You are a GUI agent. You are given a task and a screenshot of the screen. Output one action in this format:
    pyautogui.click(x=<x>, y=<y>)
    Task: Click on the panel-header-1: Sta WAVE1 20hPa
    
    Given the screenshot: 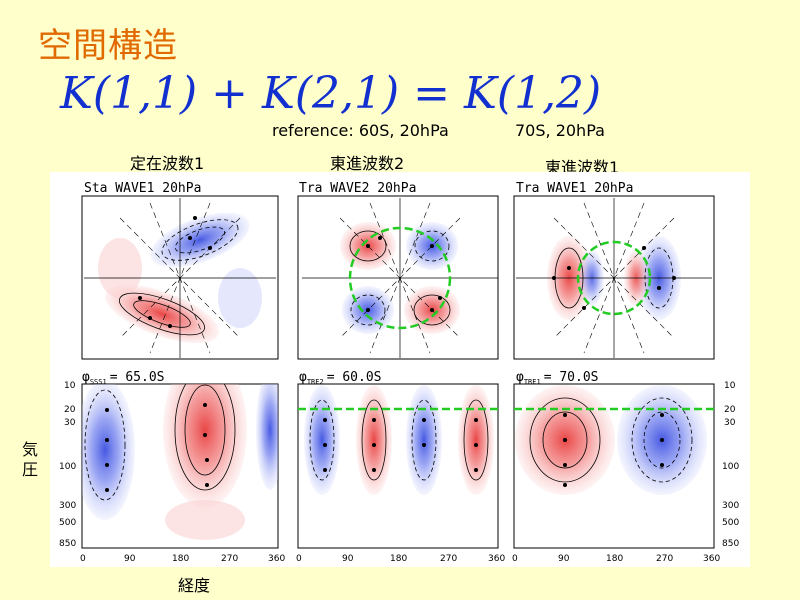 What is the action you would take?
    pyautogui.click(x=142, y=188)
    